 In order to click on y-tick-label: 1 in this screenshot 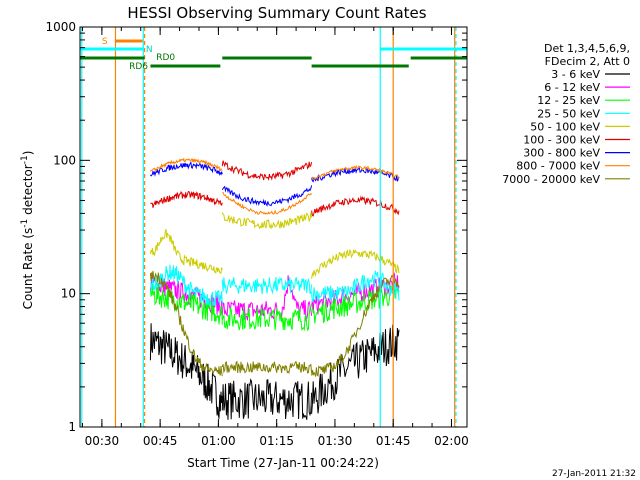, I will do `click(72, 427)`.